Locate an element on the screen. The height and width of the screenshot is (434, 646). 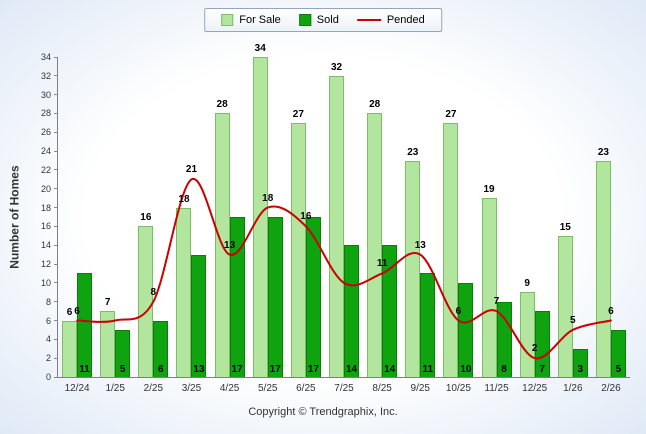
legend-label-for-sale: For Sale is located at coordinates (260, 20).